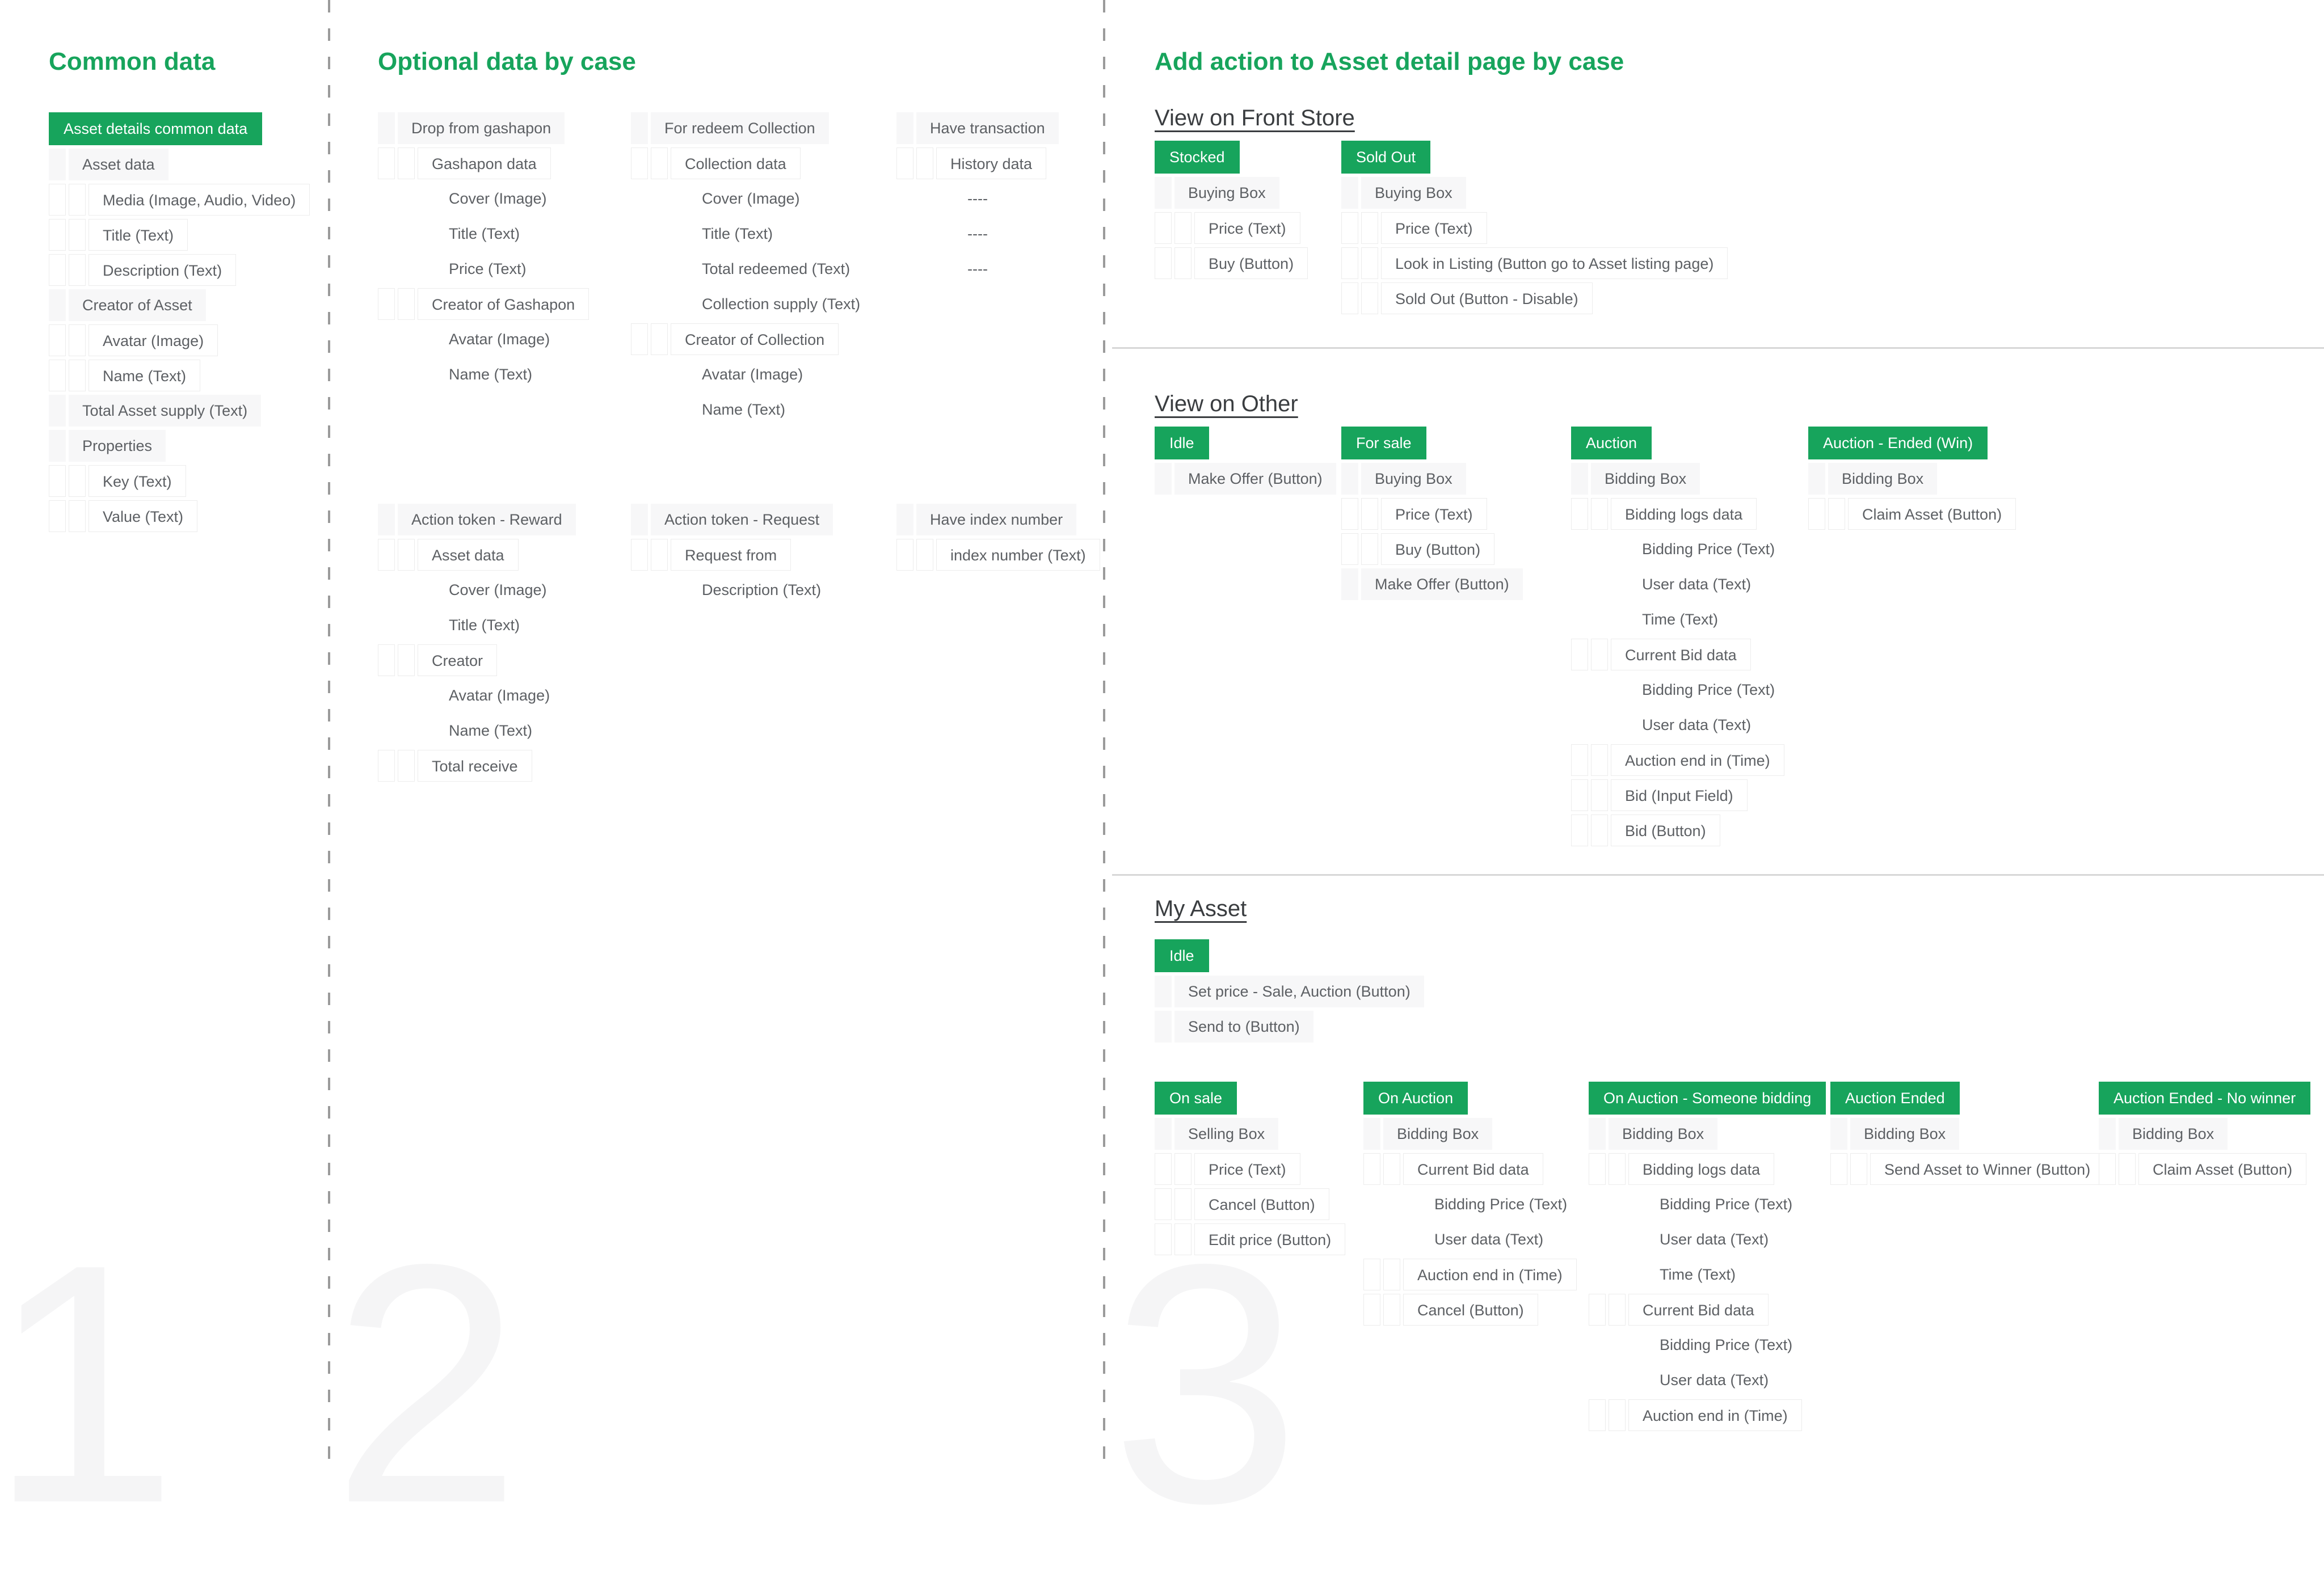  What do you see at coordinates (1226, 1134) in the screenshot?
I see `field-label: Selling Box` at bounding box center [1226, 1134].